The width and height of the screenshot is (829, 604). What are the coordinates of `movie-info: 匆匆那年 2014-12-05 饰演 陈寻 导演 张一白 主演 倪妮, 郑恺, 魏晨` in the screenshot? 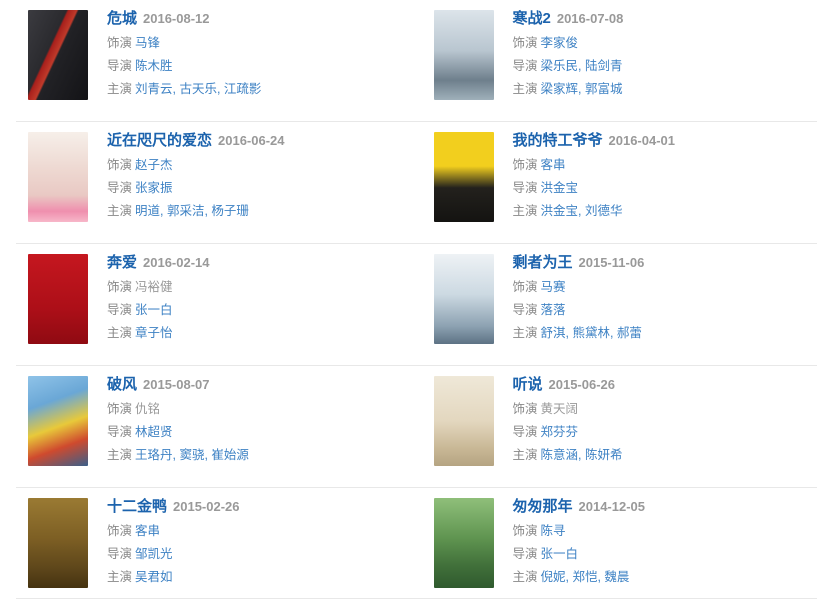 It's located at (579, 543).